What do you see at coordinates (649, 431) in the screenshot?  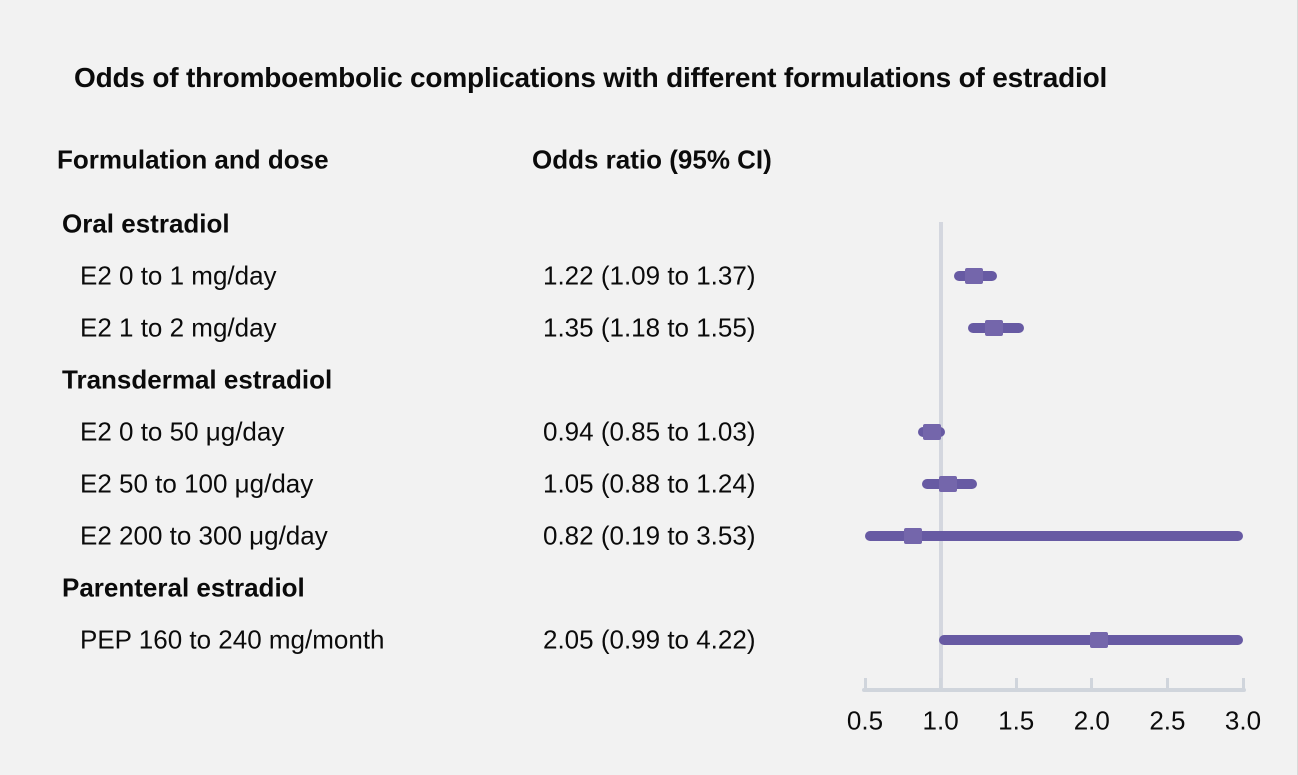 I see `row-odds-ratio-value: 0.94 (0.85 to 1.03)` at bounding box center [649, 431].